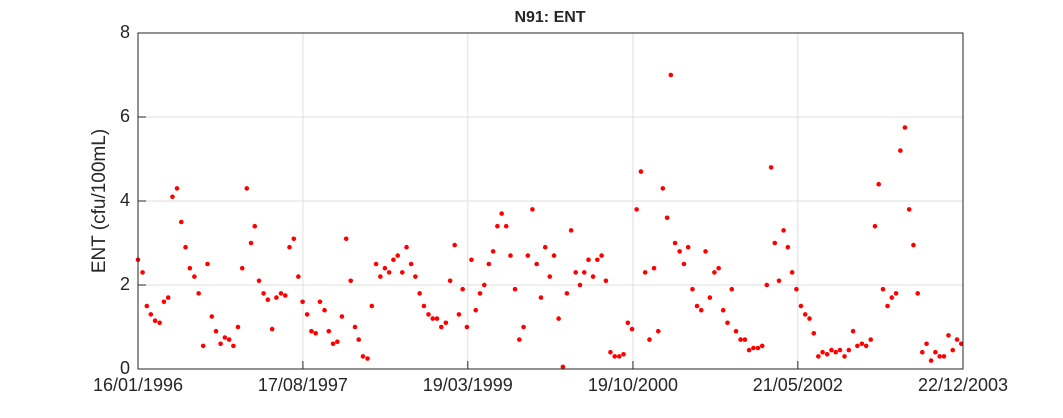  What do you see at coordinates (138, 385) in the screenshot?
I see `x-tick-label: 16/01/1996` at bounding box center [138, 385].